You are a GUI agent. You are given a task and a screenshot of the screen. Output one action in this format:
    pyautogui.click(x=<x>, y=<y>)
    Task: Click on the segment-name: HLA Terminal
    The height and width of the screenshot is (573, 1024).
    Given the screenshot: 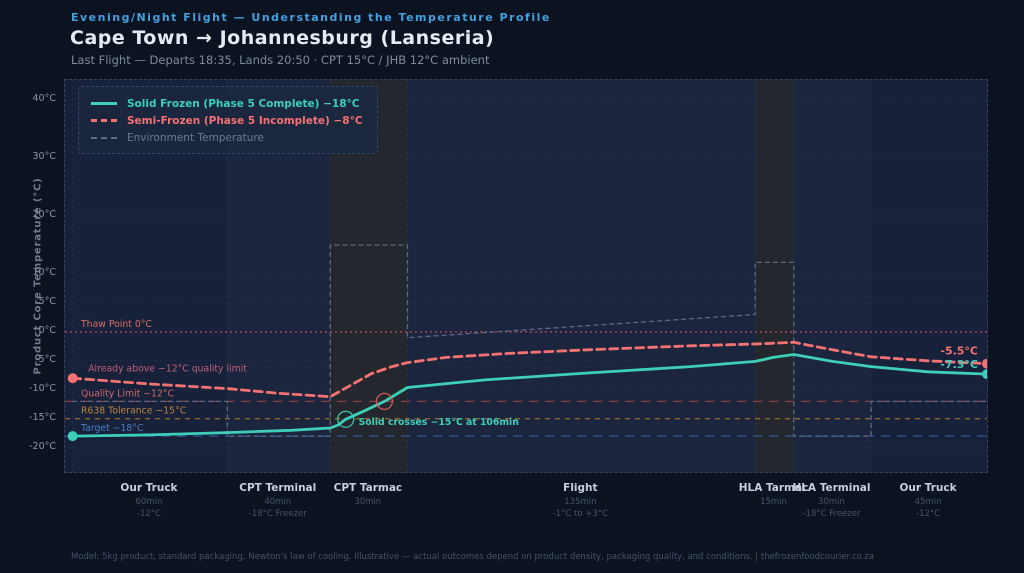 What is the action you would take?
    pyautogui.click(x=831, y=488)
    